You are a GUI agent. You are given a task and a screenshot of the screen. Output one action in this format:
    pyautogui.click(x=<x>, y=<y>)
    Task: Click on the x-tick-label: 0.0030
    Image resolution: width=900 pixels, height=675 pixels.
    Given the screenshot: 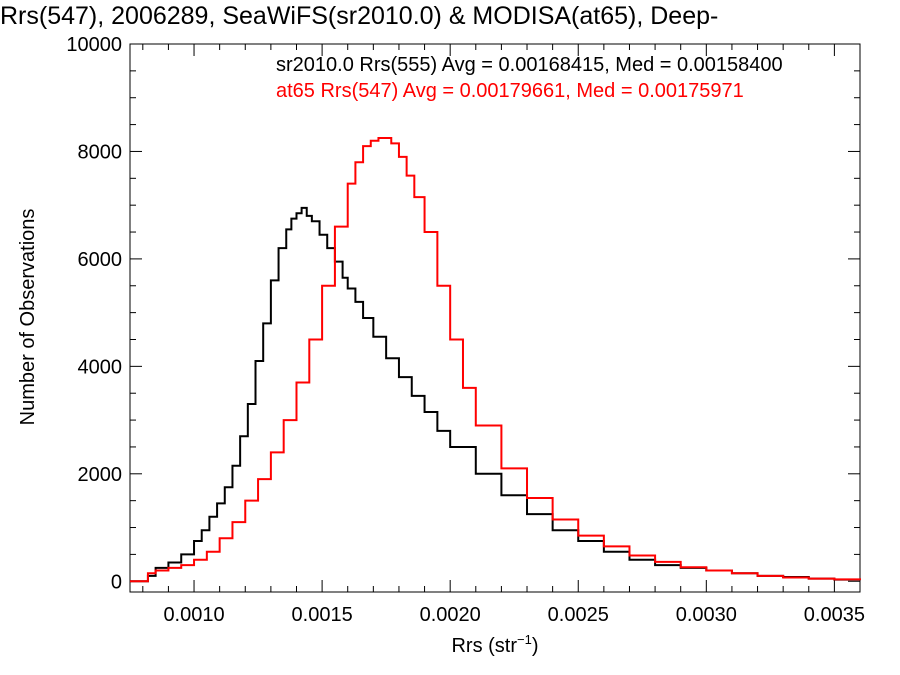 What is the action you would take?
    pyautogui.click(x=706, y=615)
    